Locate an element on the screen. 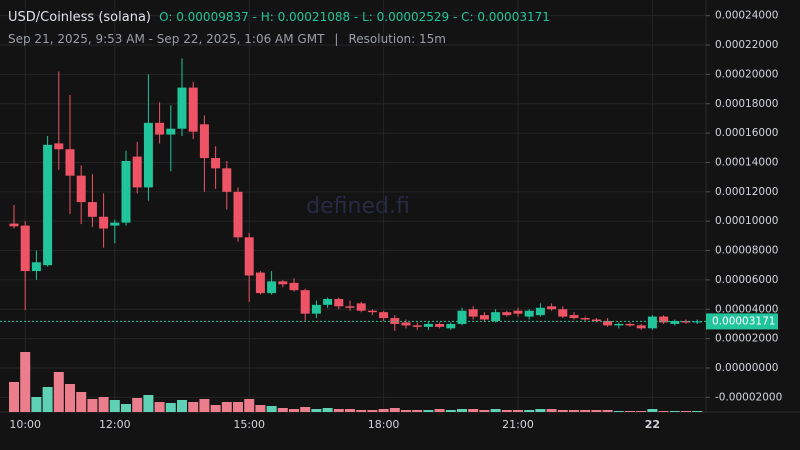 This screenshot has width=800, height=450. x-tick-label: 22 is located at coordinates (652, 424).